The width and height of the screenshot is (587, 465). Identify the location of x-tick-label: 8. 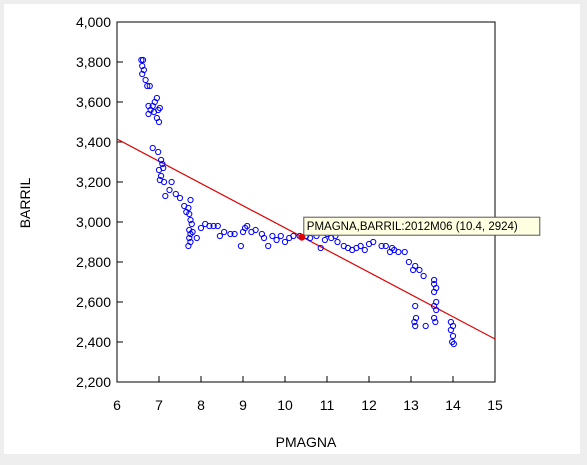
(201, 405).